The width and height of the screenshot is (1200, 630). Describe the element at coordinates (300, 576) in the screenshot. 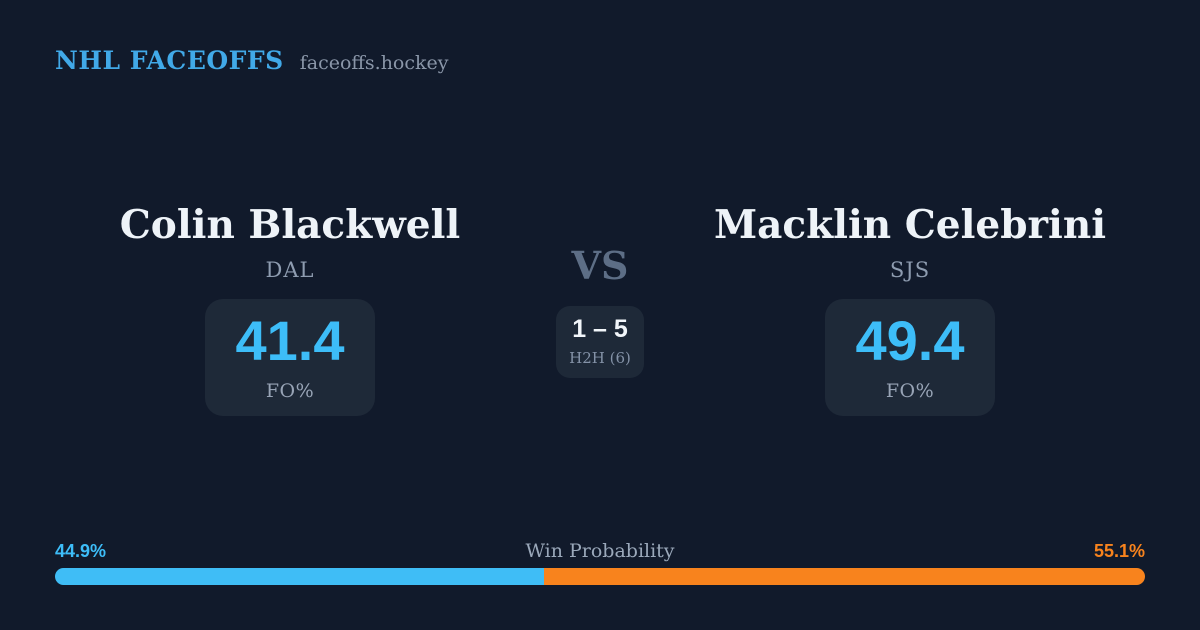

I see `win-prob-fill-left` at that location.